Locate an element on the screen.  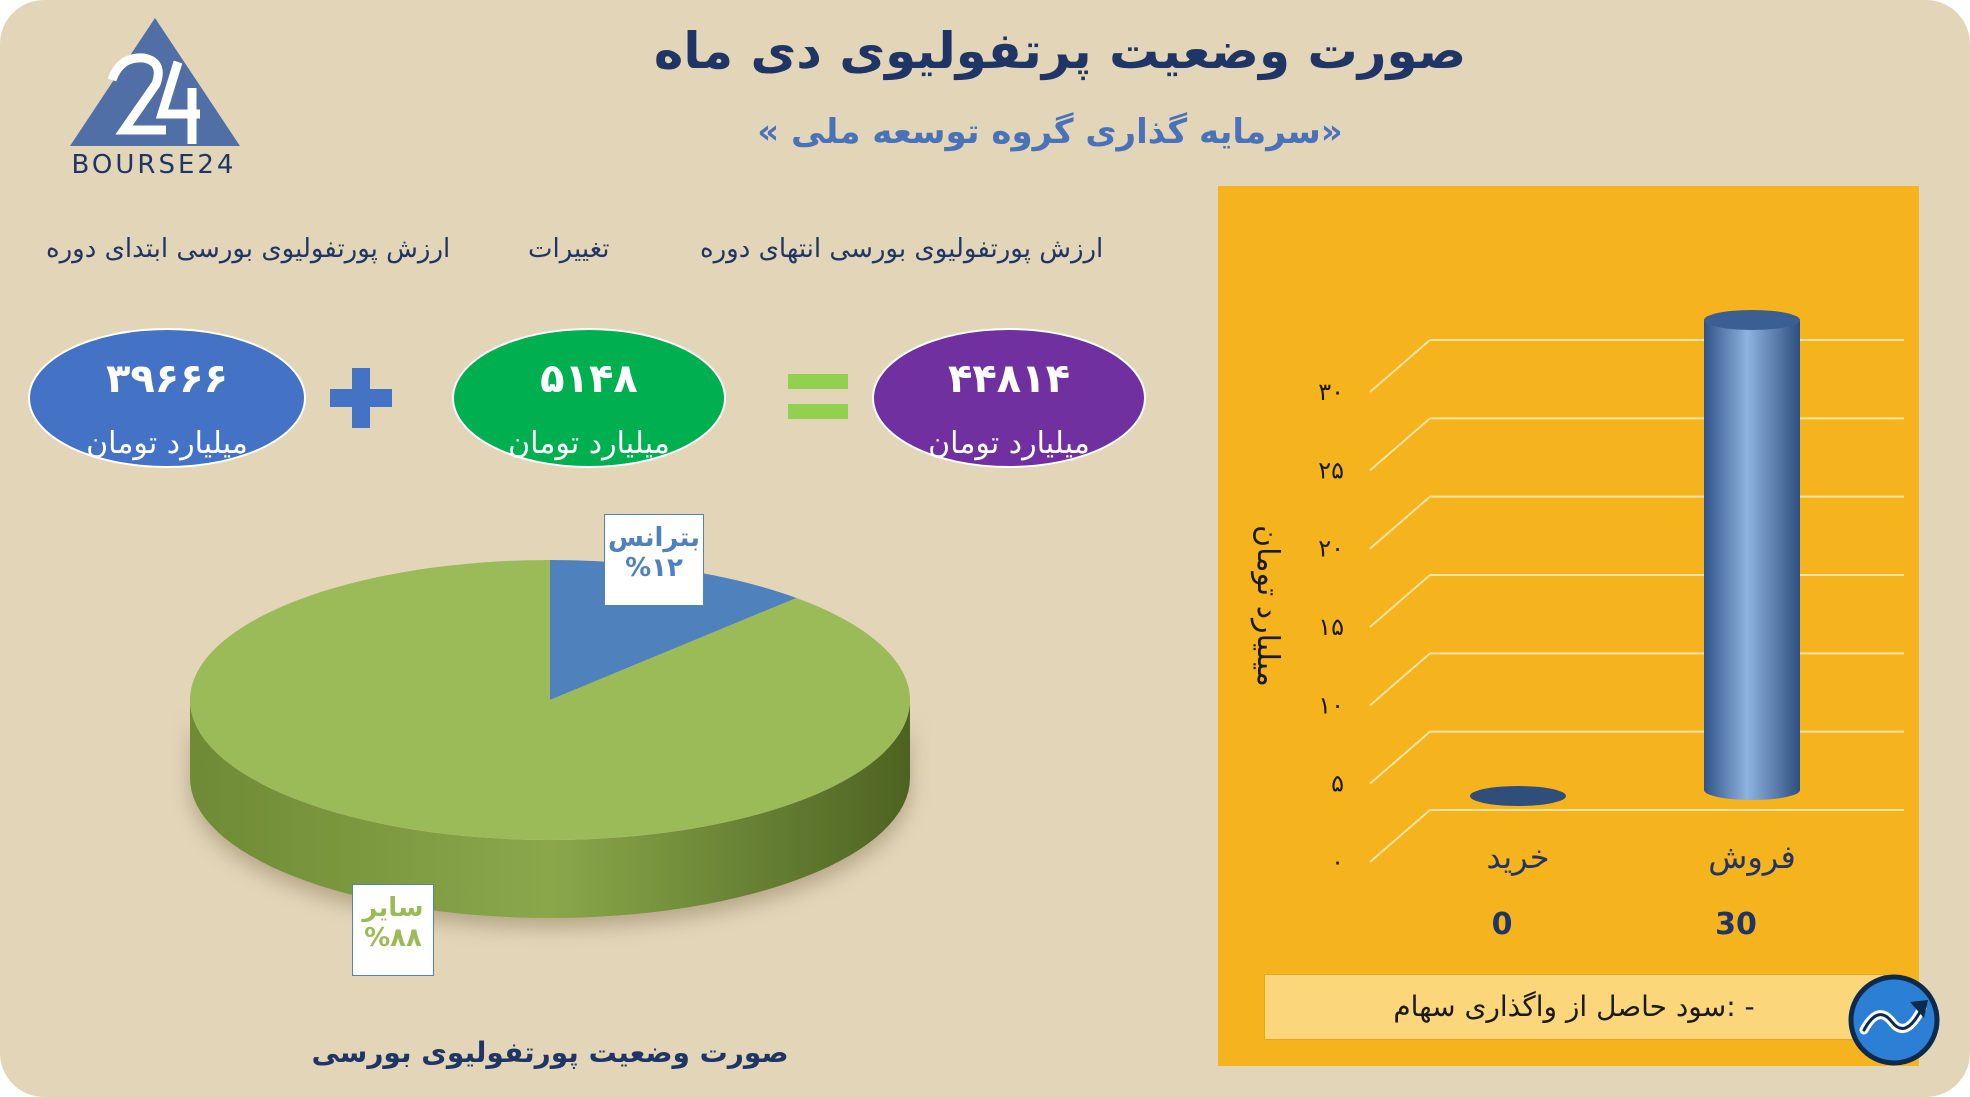
start-value-oval: ۳۹۶۶۶ میلیارد تومان is located at coordinates (167, 398).